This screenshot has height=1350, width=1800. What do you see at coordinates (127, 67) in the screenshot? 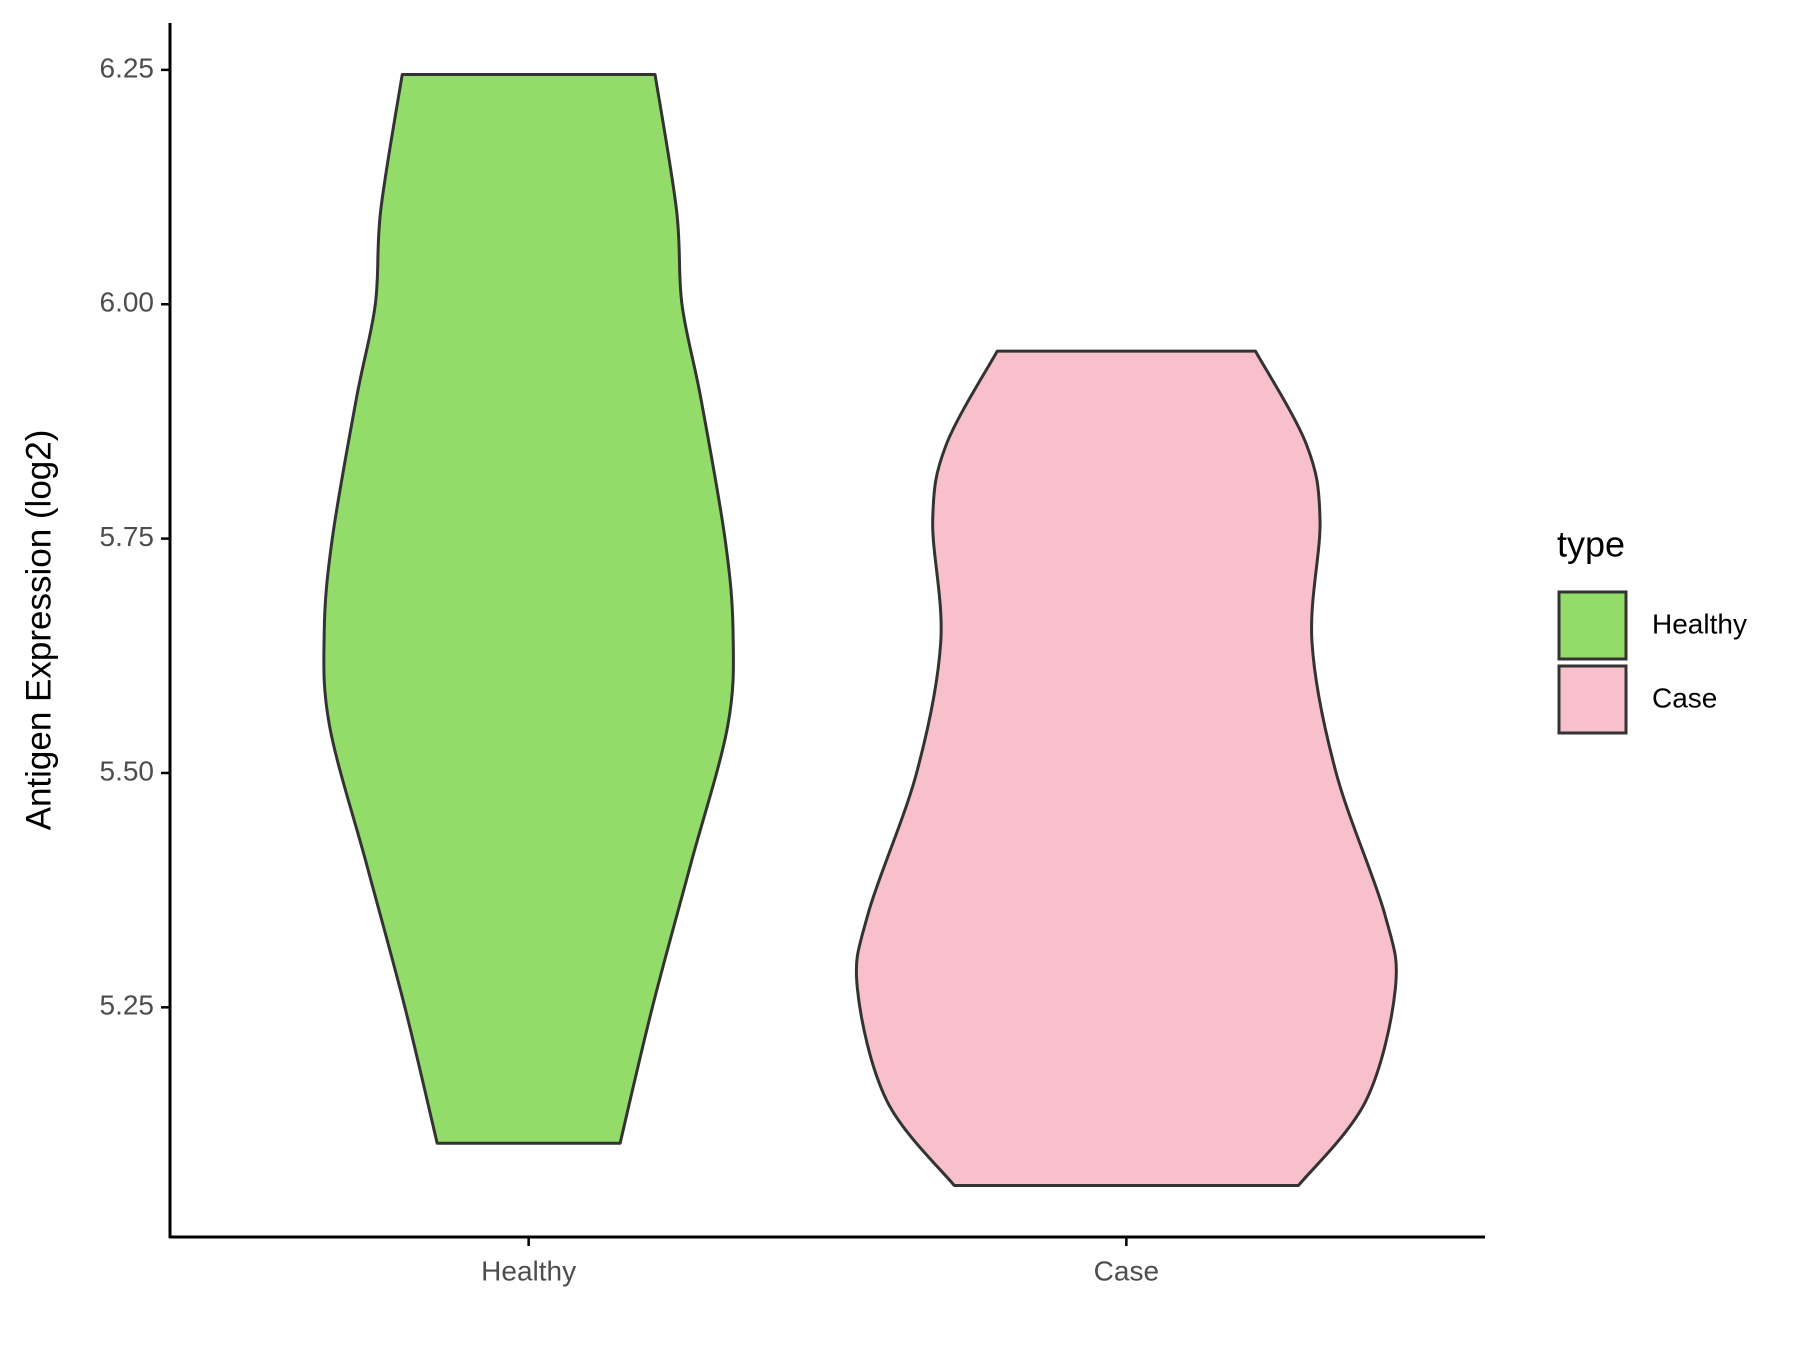
I see `y-tick-label: 6.25` at bounding box center [127, 67].